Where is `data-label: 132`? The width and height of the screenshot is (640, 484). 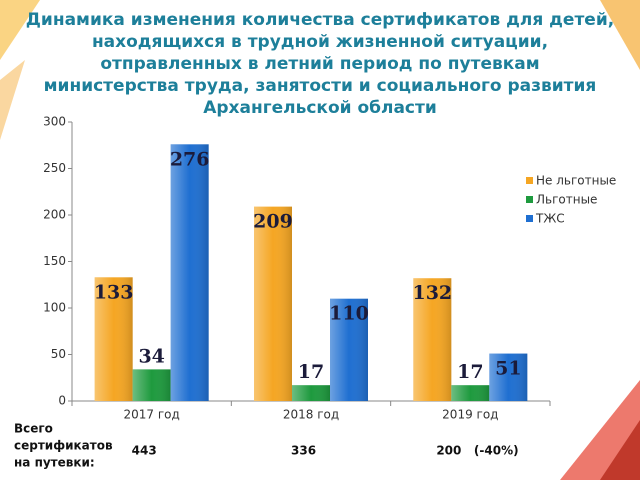
data-label: 132 is located at coordinates (432, 293).